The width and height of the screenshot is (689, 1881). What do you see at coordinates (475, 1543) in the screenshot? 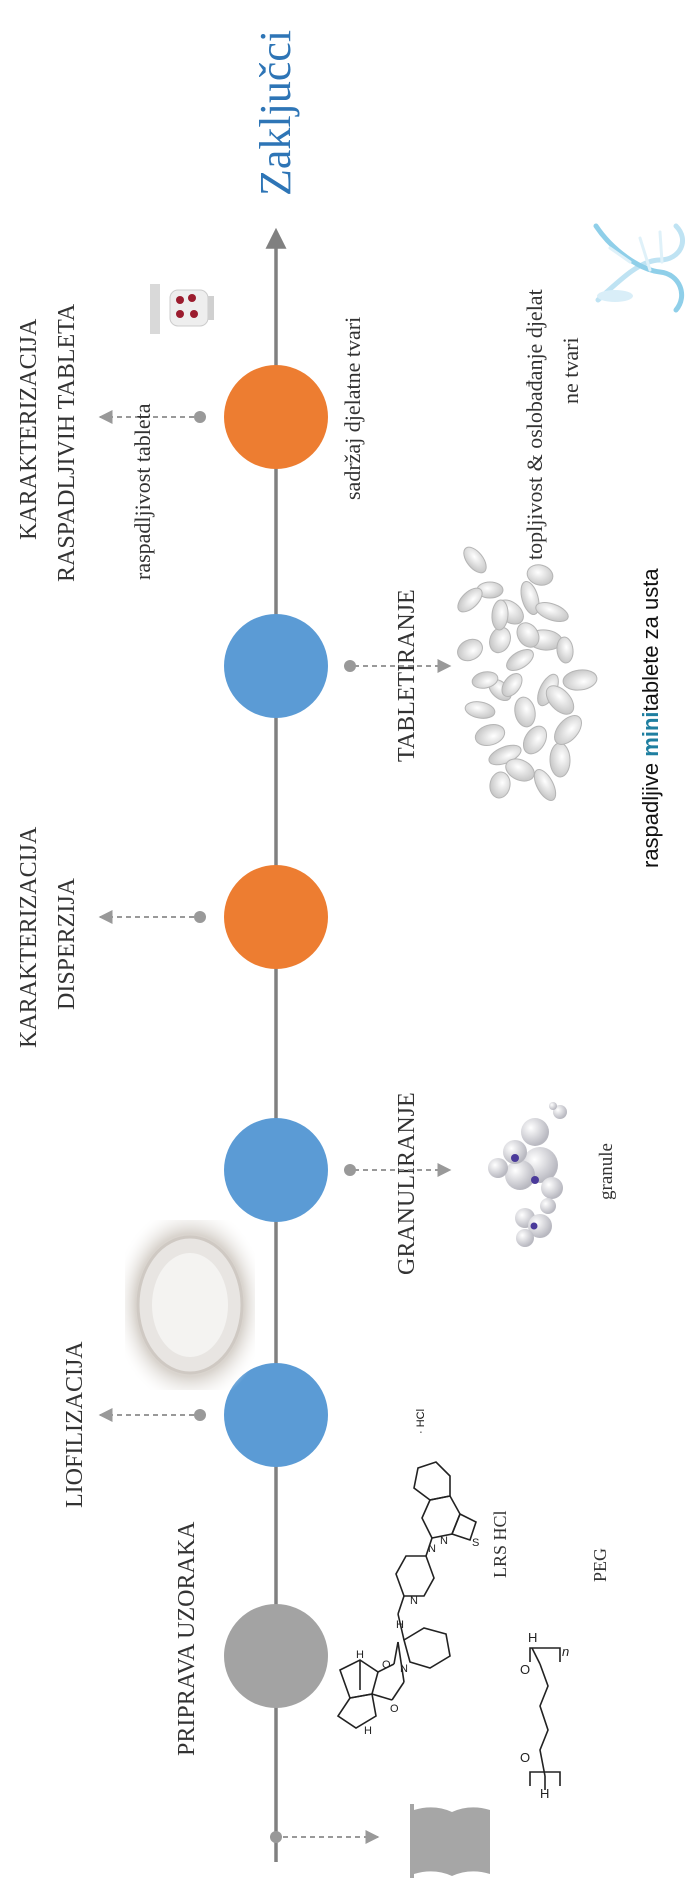
I see `svg-text: S` at bounding box center [475, 1543].